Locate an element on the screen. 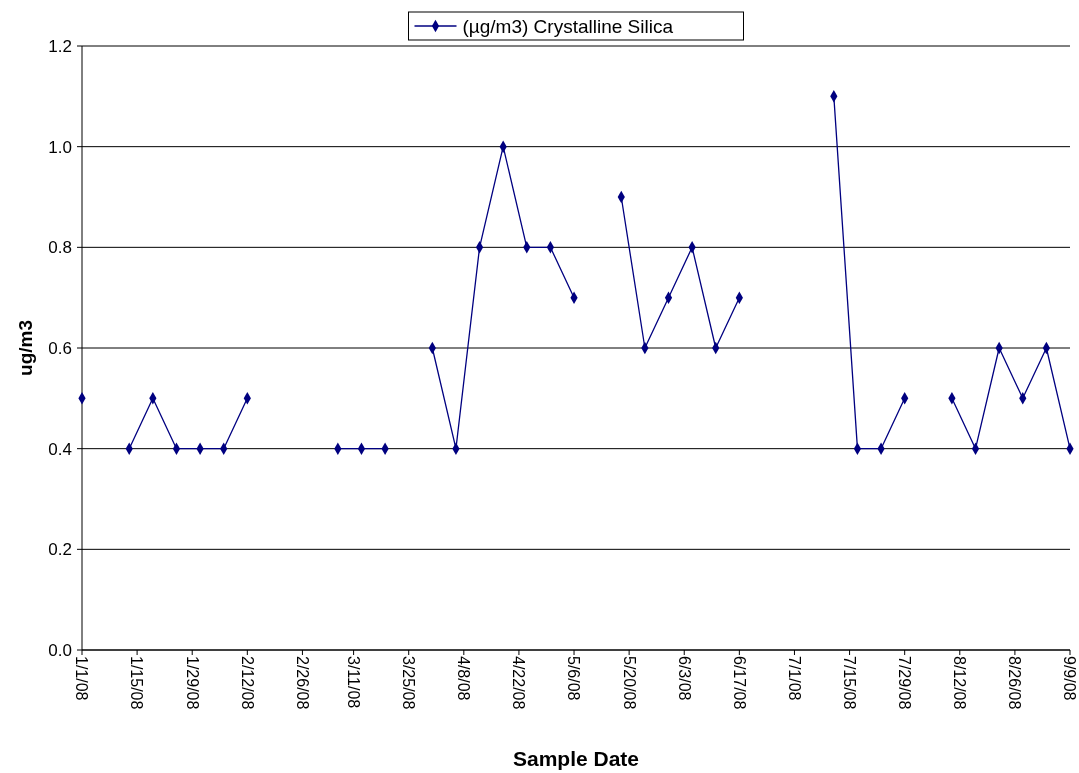 This screenshot has height=773, width=1079. y-tick-label: 0.8 is located at coordinates (60, 248).